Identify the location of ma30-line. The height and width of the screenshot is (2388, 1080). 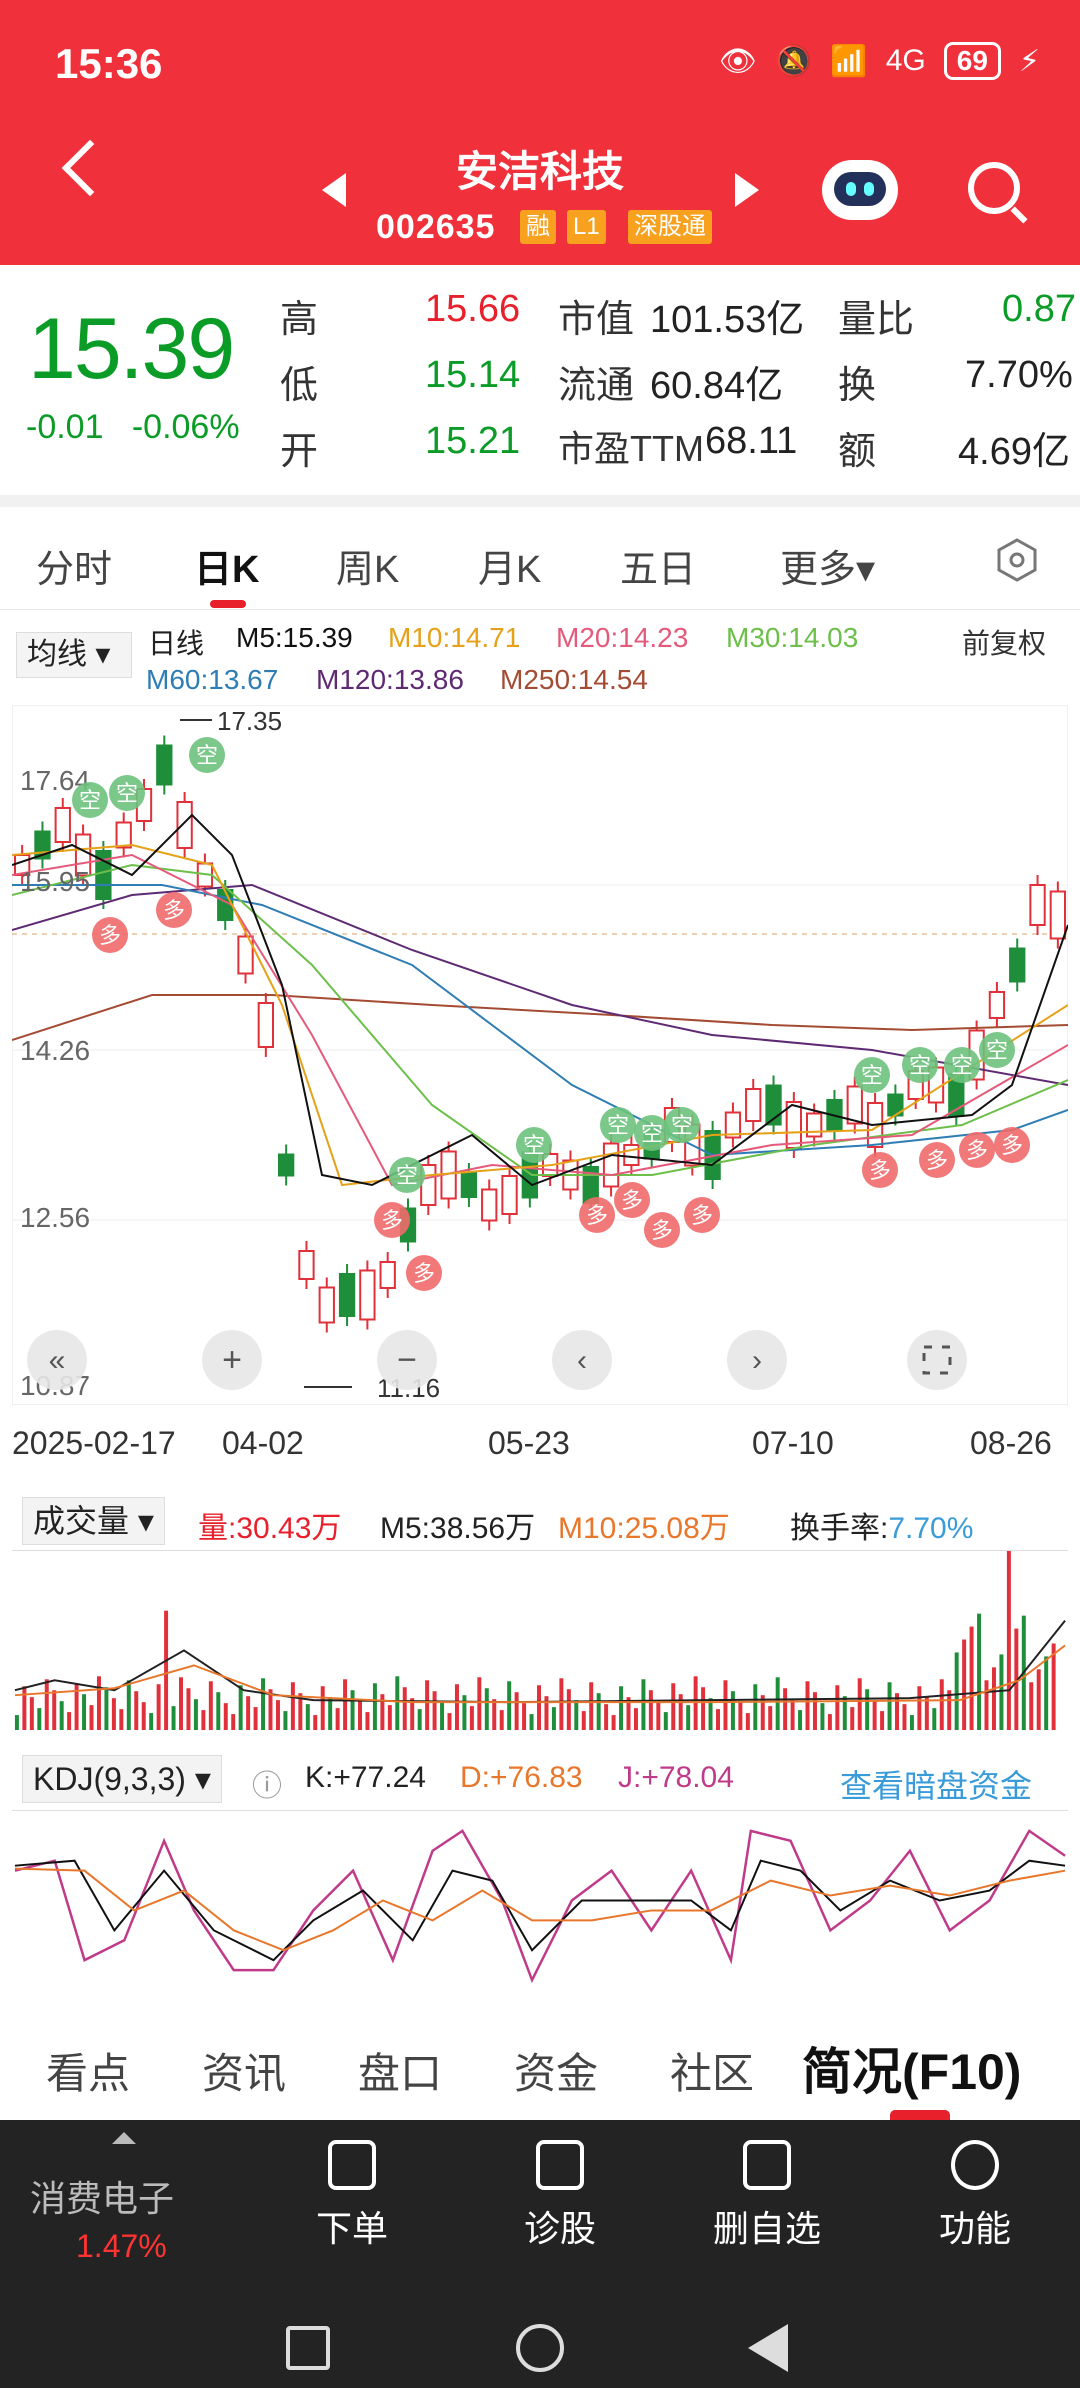
(540, 1019).